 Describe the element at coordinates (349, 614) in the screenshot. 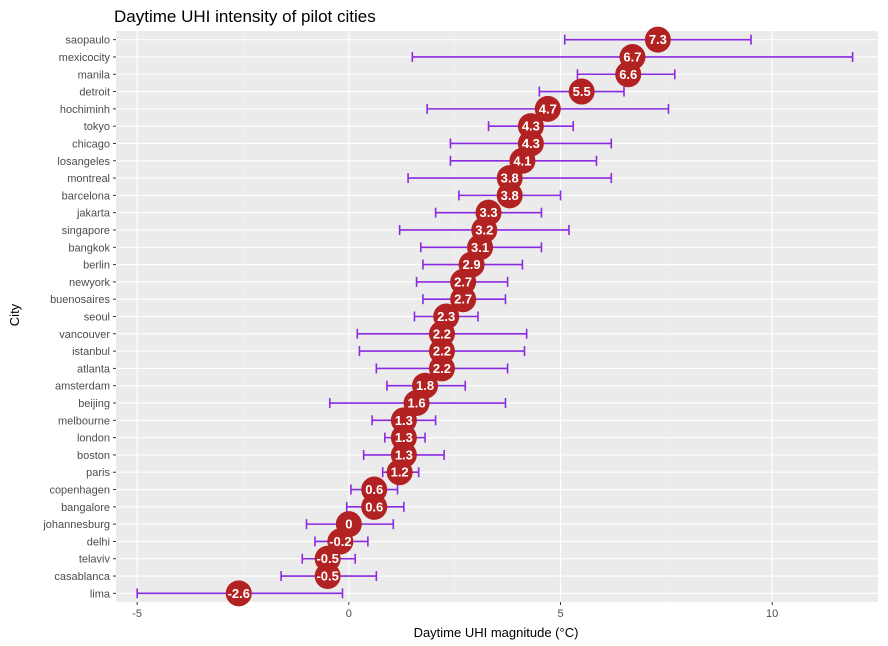

I see `x-tick-label: 0` at that location.